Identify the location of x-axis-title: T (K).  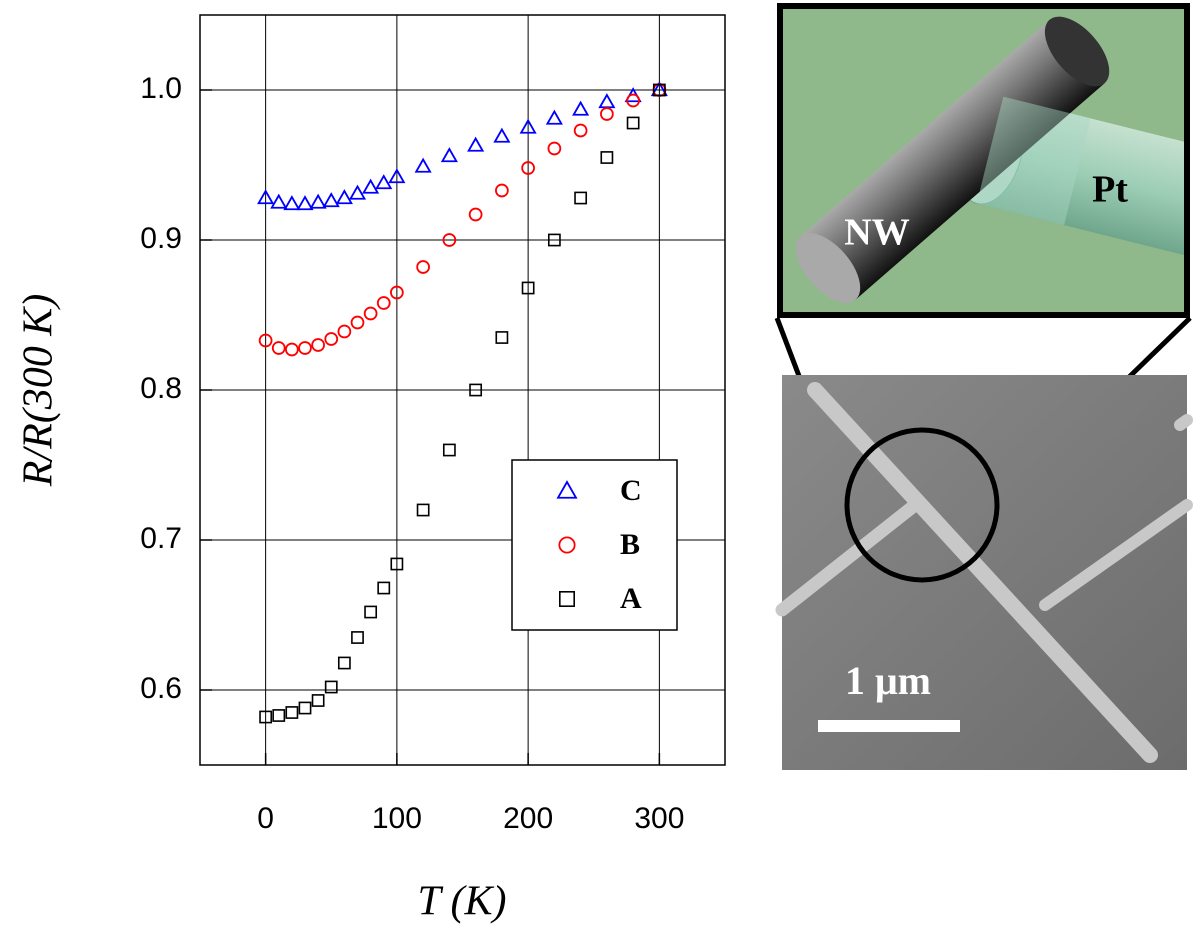
(461, 902).